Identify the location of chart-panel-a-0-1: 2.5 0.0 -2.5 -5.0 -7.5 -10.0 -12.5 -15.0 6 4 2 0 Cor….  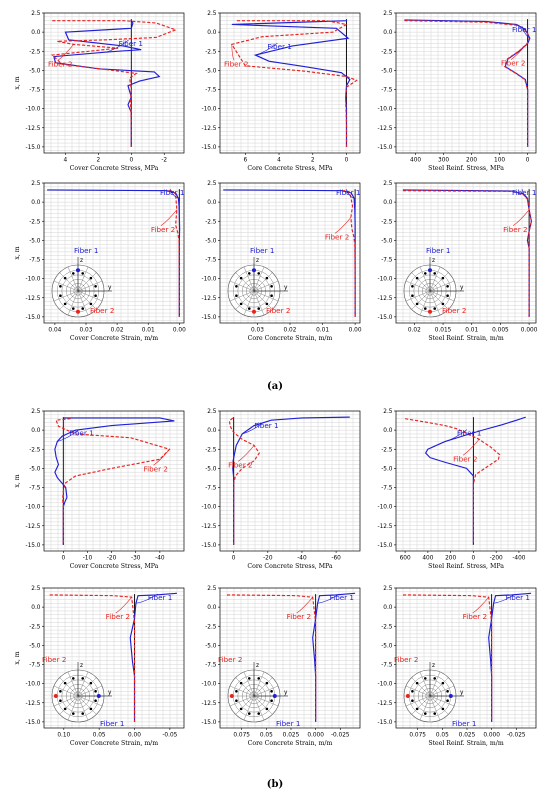
(281, 91).